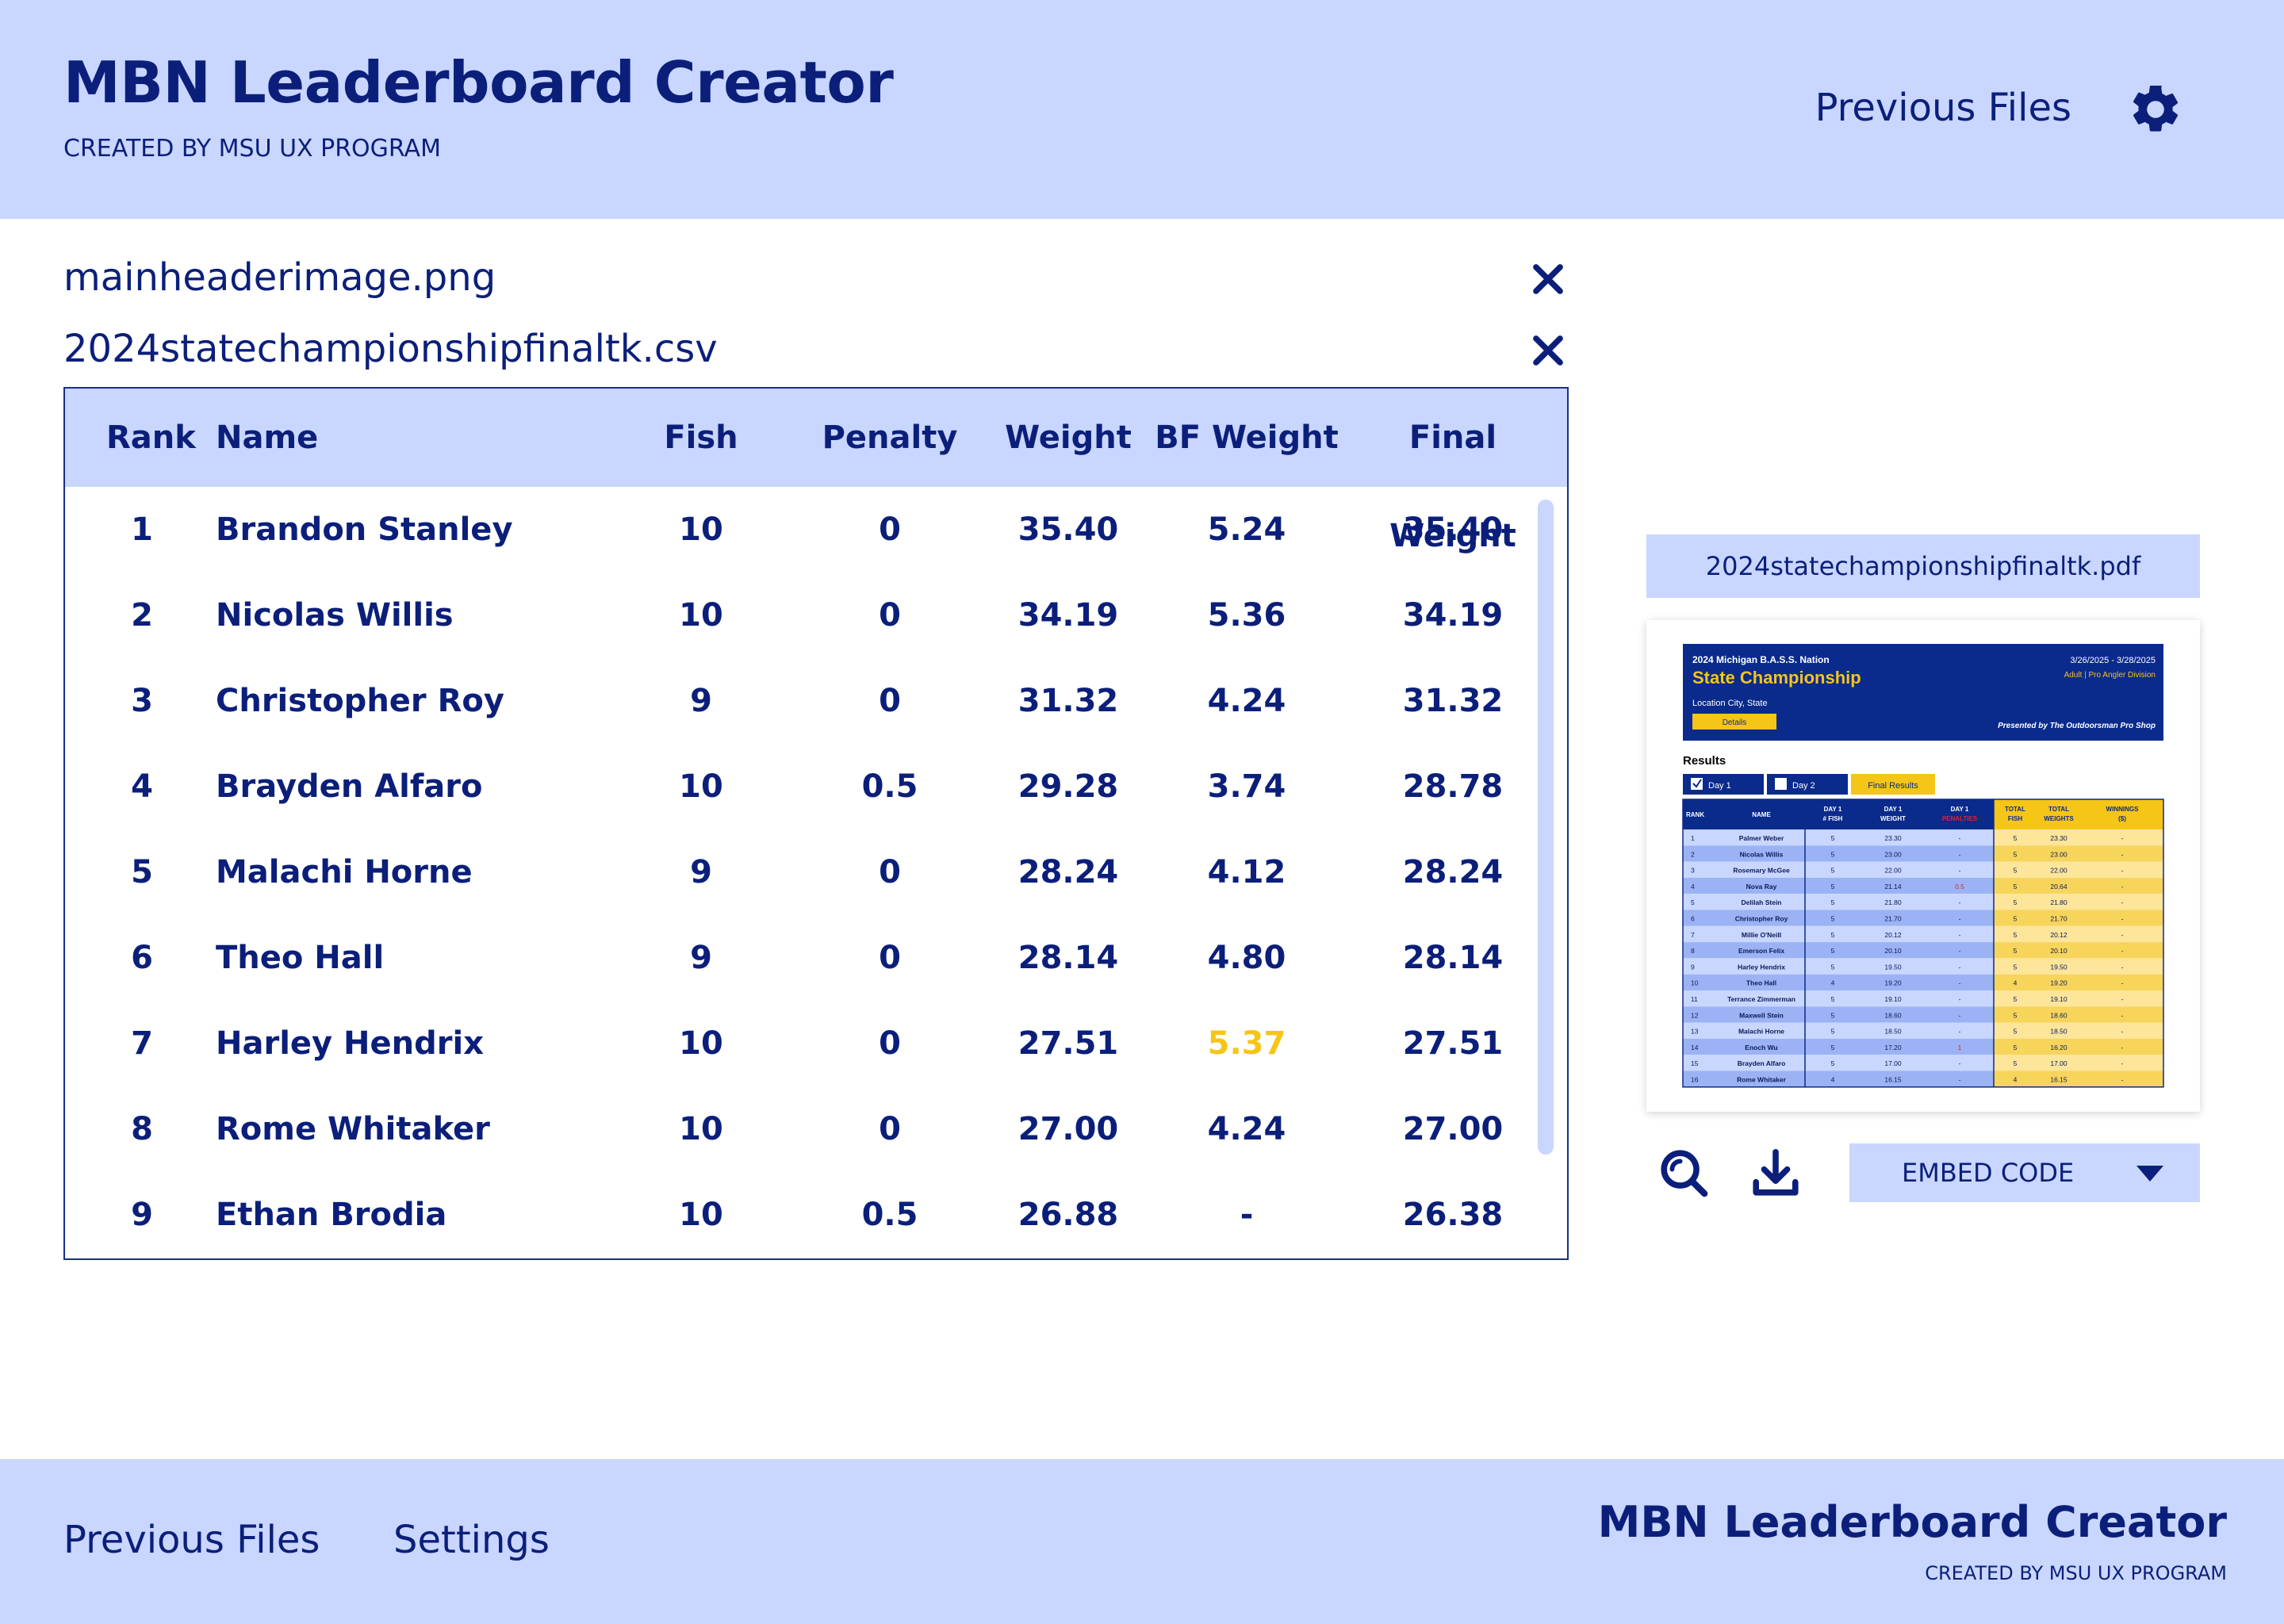 The height and width of the screenshot is (1624, 2284). Describe the element at coordinates (353, 1129) in the screenshot. I see `cell-name: Rome Whitaker` at that location.